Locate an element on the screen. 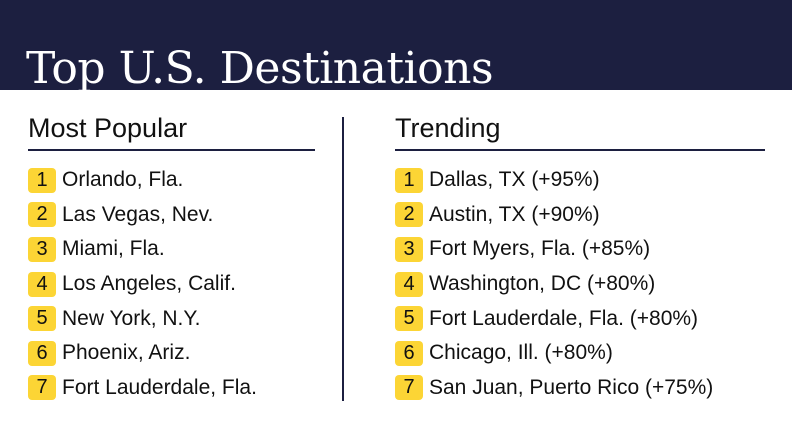 The image size is (792, 423). destination-name: Miami, Fla. is located at coordinates (113, 249).